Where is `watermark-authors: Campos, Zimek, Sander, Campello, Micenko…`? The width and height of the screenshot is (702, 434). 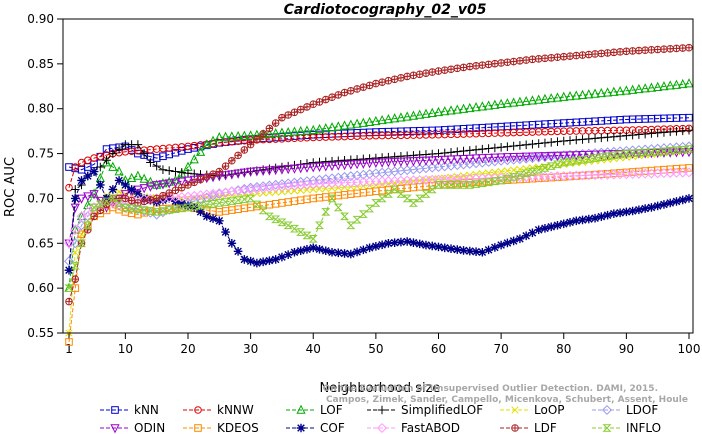 watermark-authors: Campos, Zimek, Sander, Campello, Micenko… is located at coordinates (507, 400).